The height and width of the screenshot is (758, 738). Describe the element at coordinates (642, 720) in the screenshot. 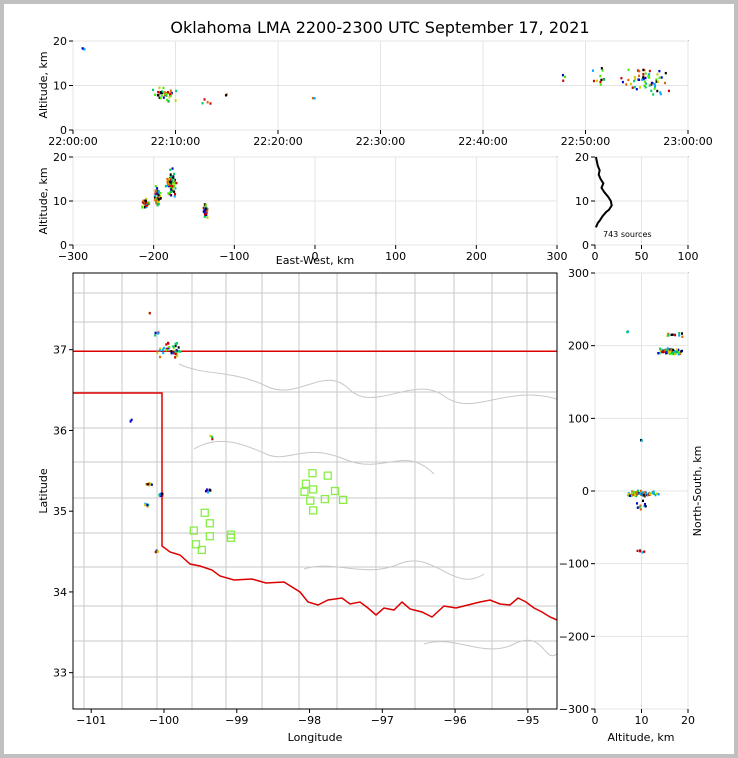

I see `altitude-ns-xtick-label: 10` at that location.